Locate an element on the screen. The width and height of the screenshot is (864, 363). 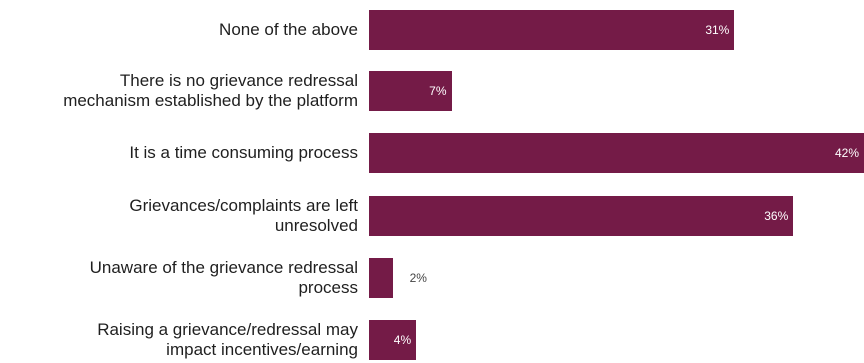
category-label-line: There is no grievance redressal is located at coordinates (238, 80).